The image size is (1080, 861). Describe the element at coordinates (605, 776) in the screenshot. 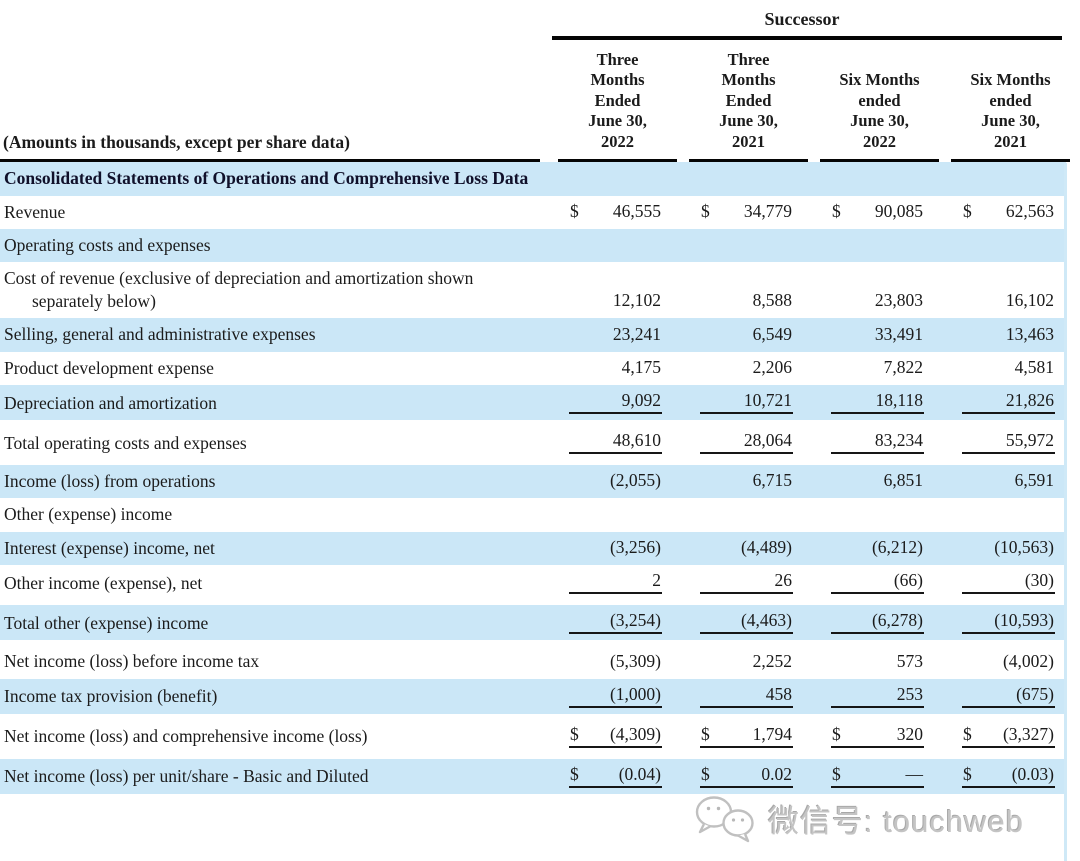

I see `amount-cell: $ (0.04)` at that location.